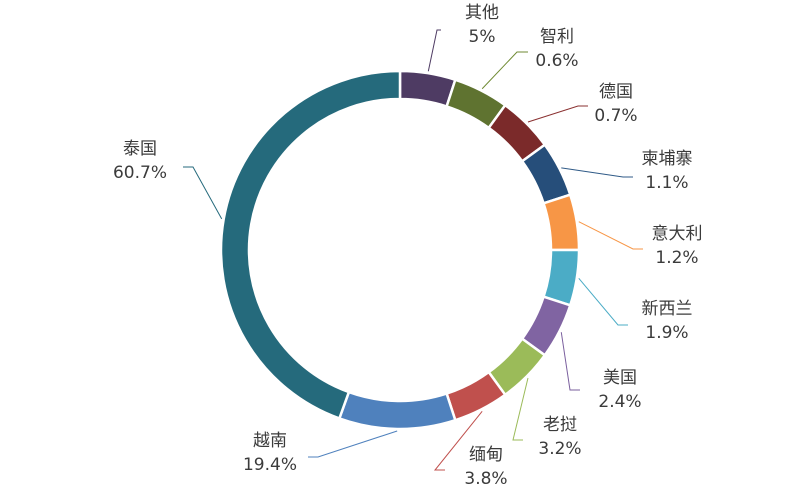 The width and height of the screenshot is (800, 500). I want to click on slice-name-label-4: 意大利, so click(677, 234).